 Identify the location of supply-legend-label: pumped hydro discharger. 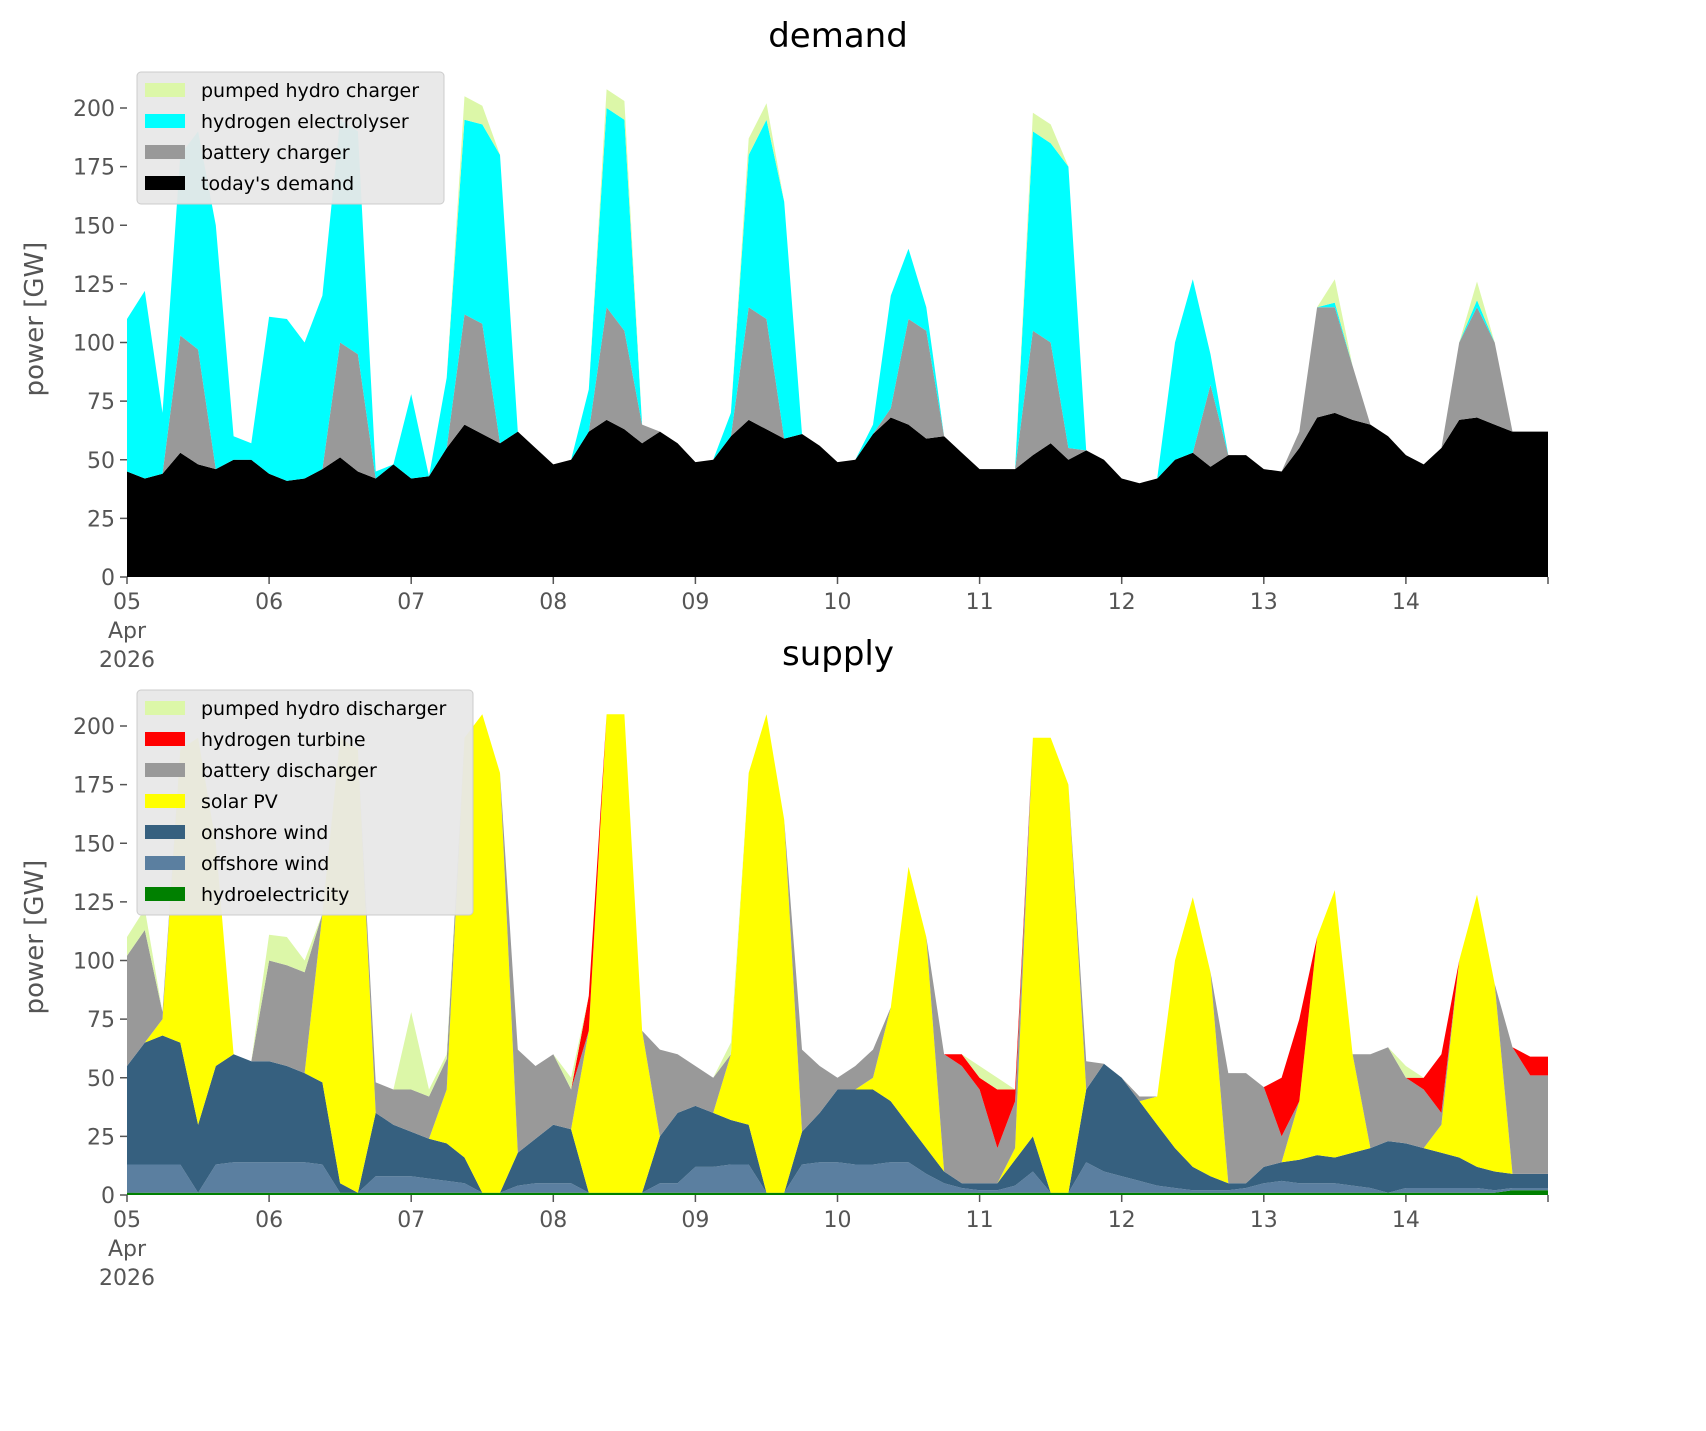
(323, 709).